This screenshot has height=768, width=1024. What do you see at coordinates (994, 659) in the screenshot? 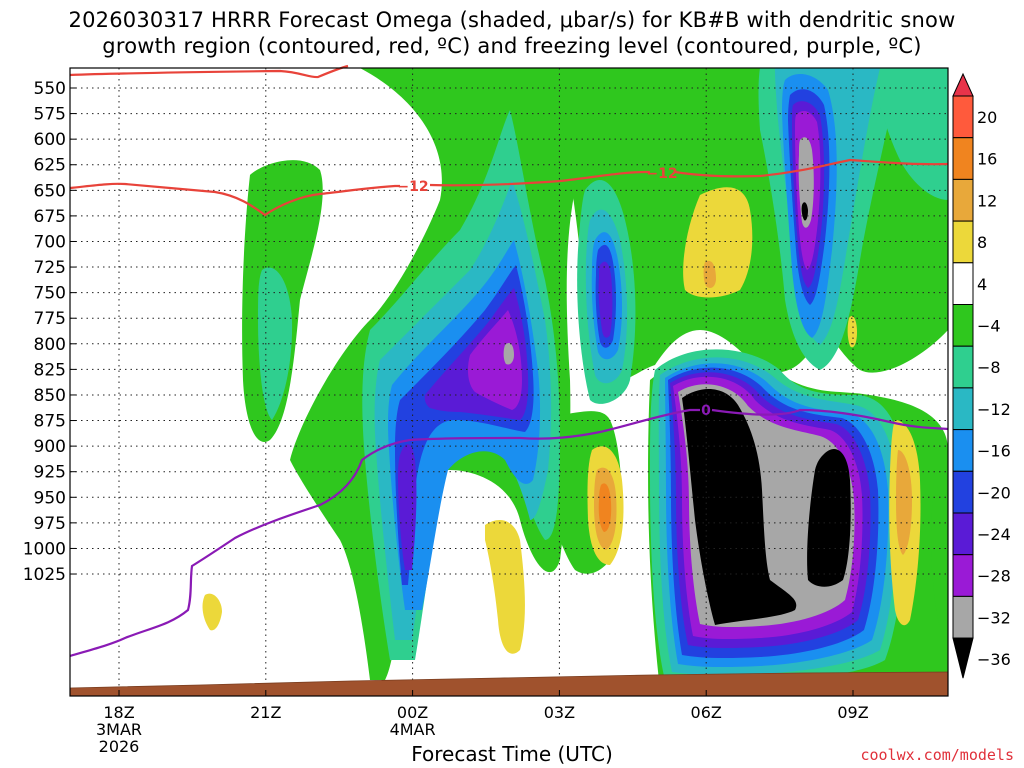
I see `colorbar-level-label: −36` at bounding box center [994, 659].